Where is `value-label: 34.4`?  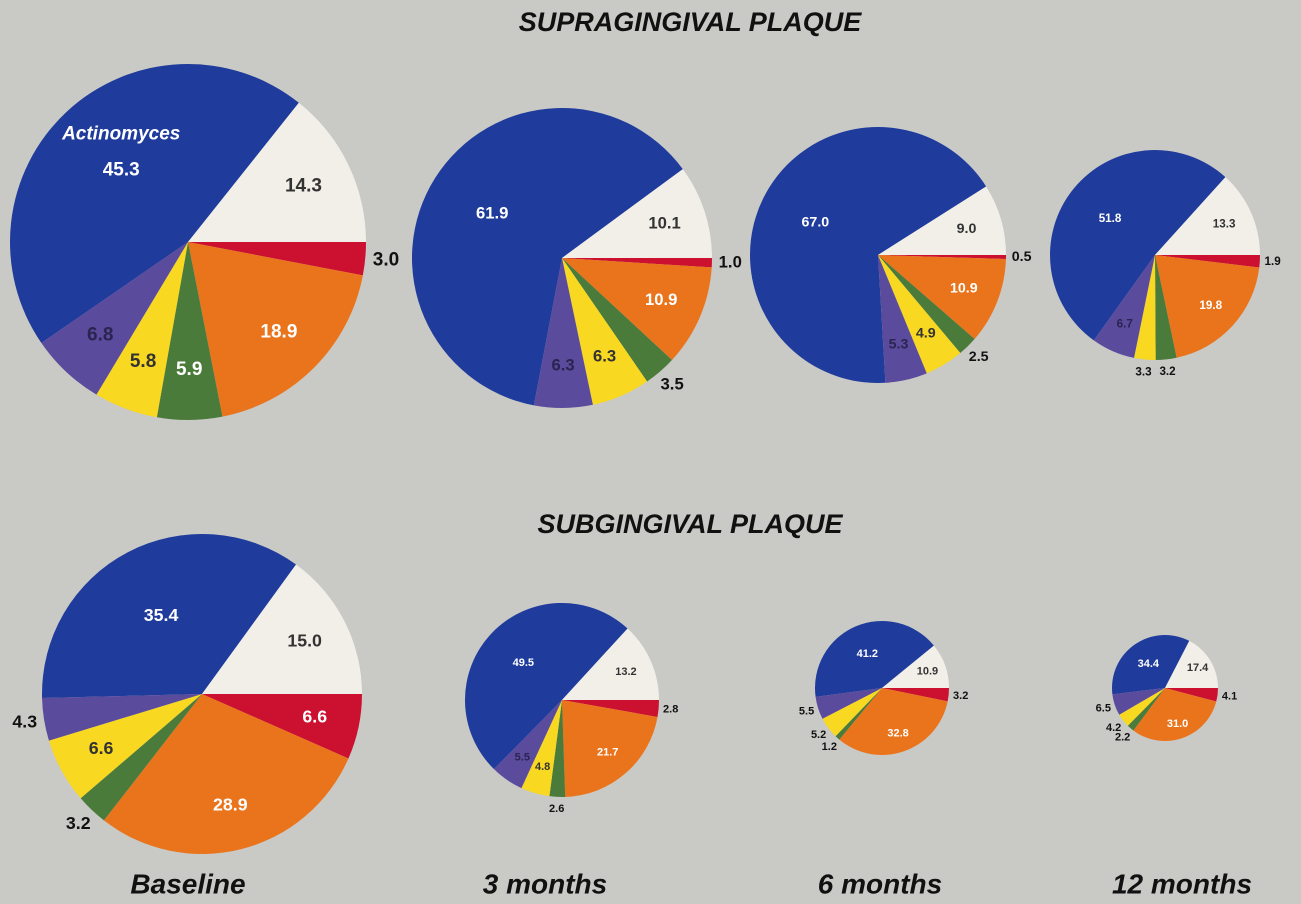 value-label: 34.4 is located at coordinates (1149, 664).